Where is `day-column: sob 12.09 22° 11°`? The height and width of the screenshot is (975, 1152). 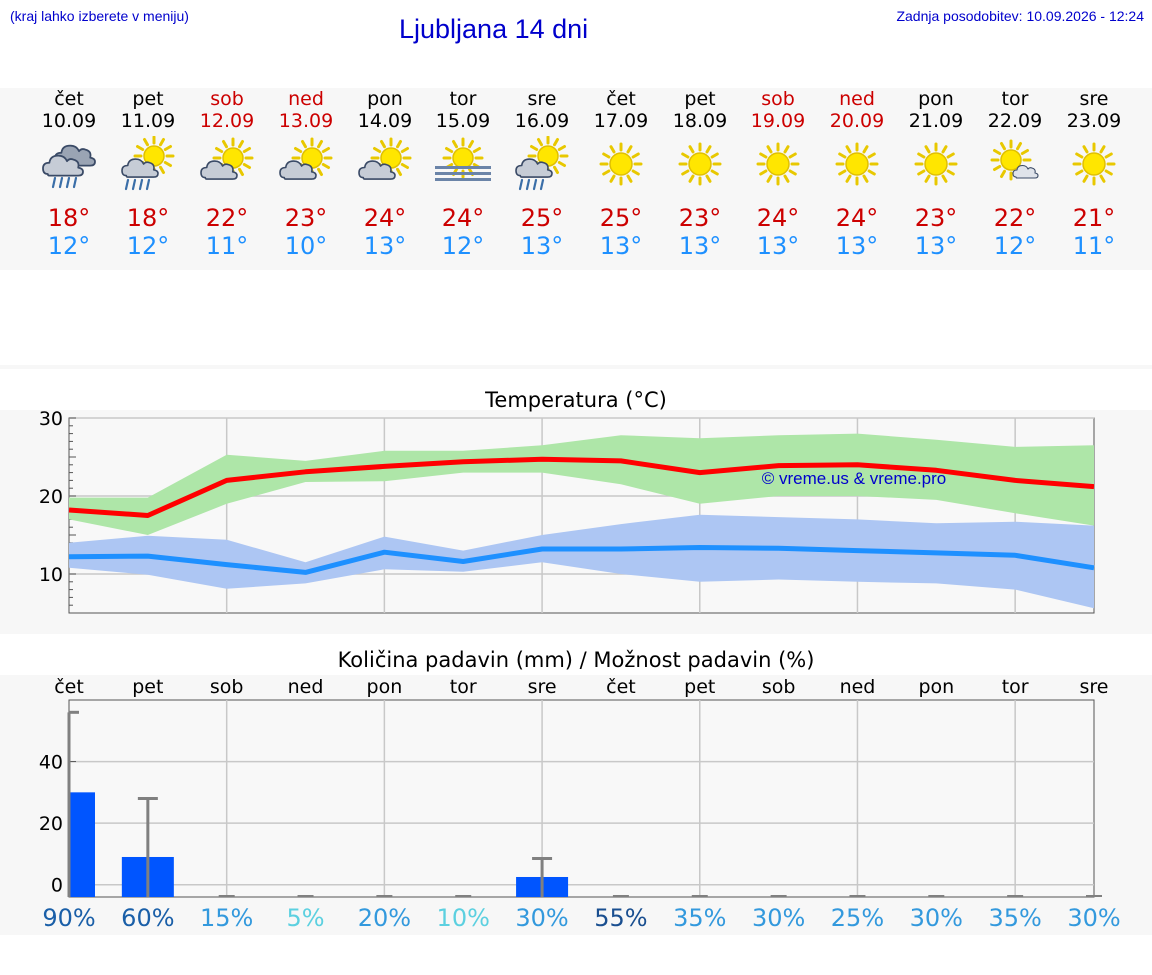 day-column: sob 12.09 22° 11° is located at coordinates (227, 174).